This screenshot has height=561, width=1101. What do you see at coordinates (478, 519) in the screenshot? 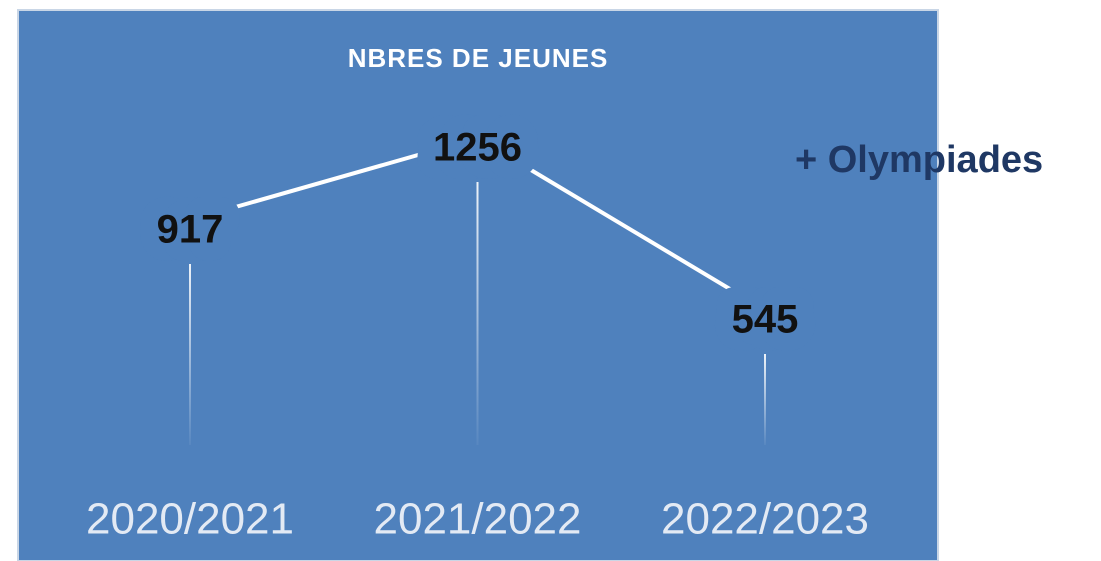
I see `x-tick-label: 2021/2022` at bounding box center [478, 519].